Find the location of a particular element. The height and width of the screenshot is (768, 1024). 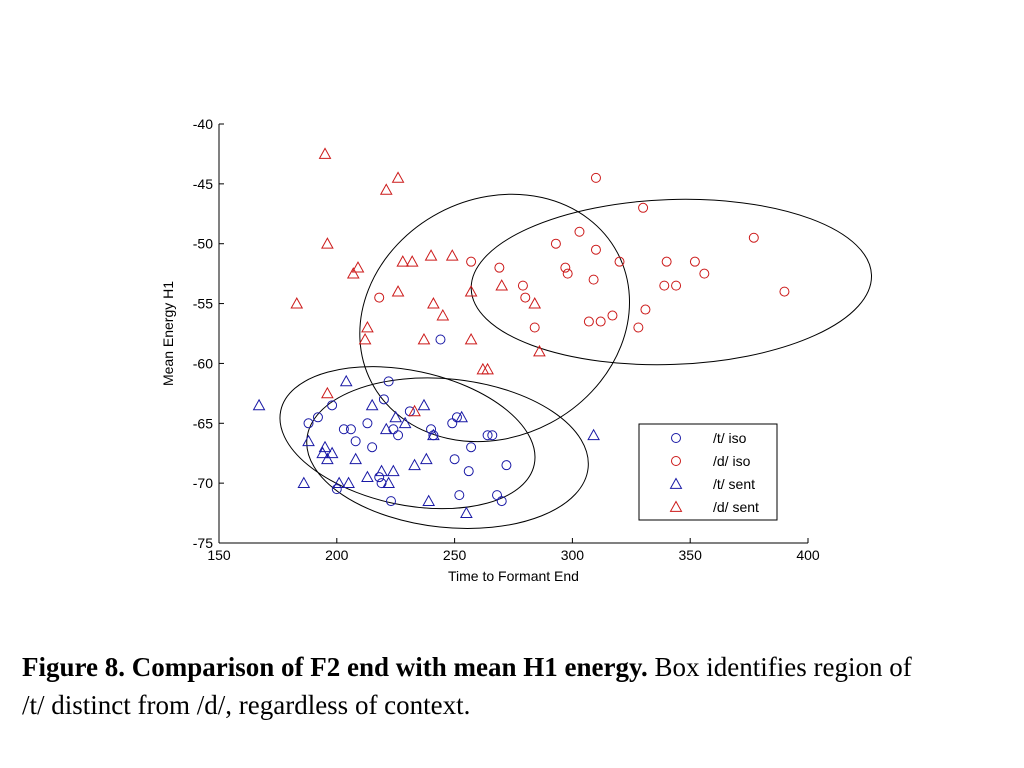

y-tick-label: -60 is located at coordinates (203, 363).